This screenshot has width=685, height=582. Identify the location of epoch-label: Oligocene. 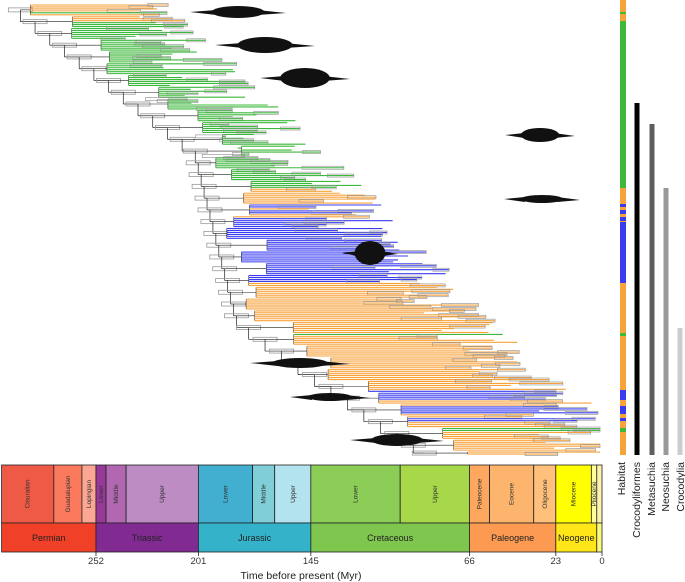
(545, 494).